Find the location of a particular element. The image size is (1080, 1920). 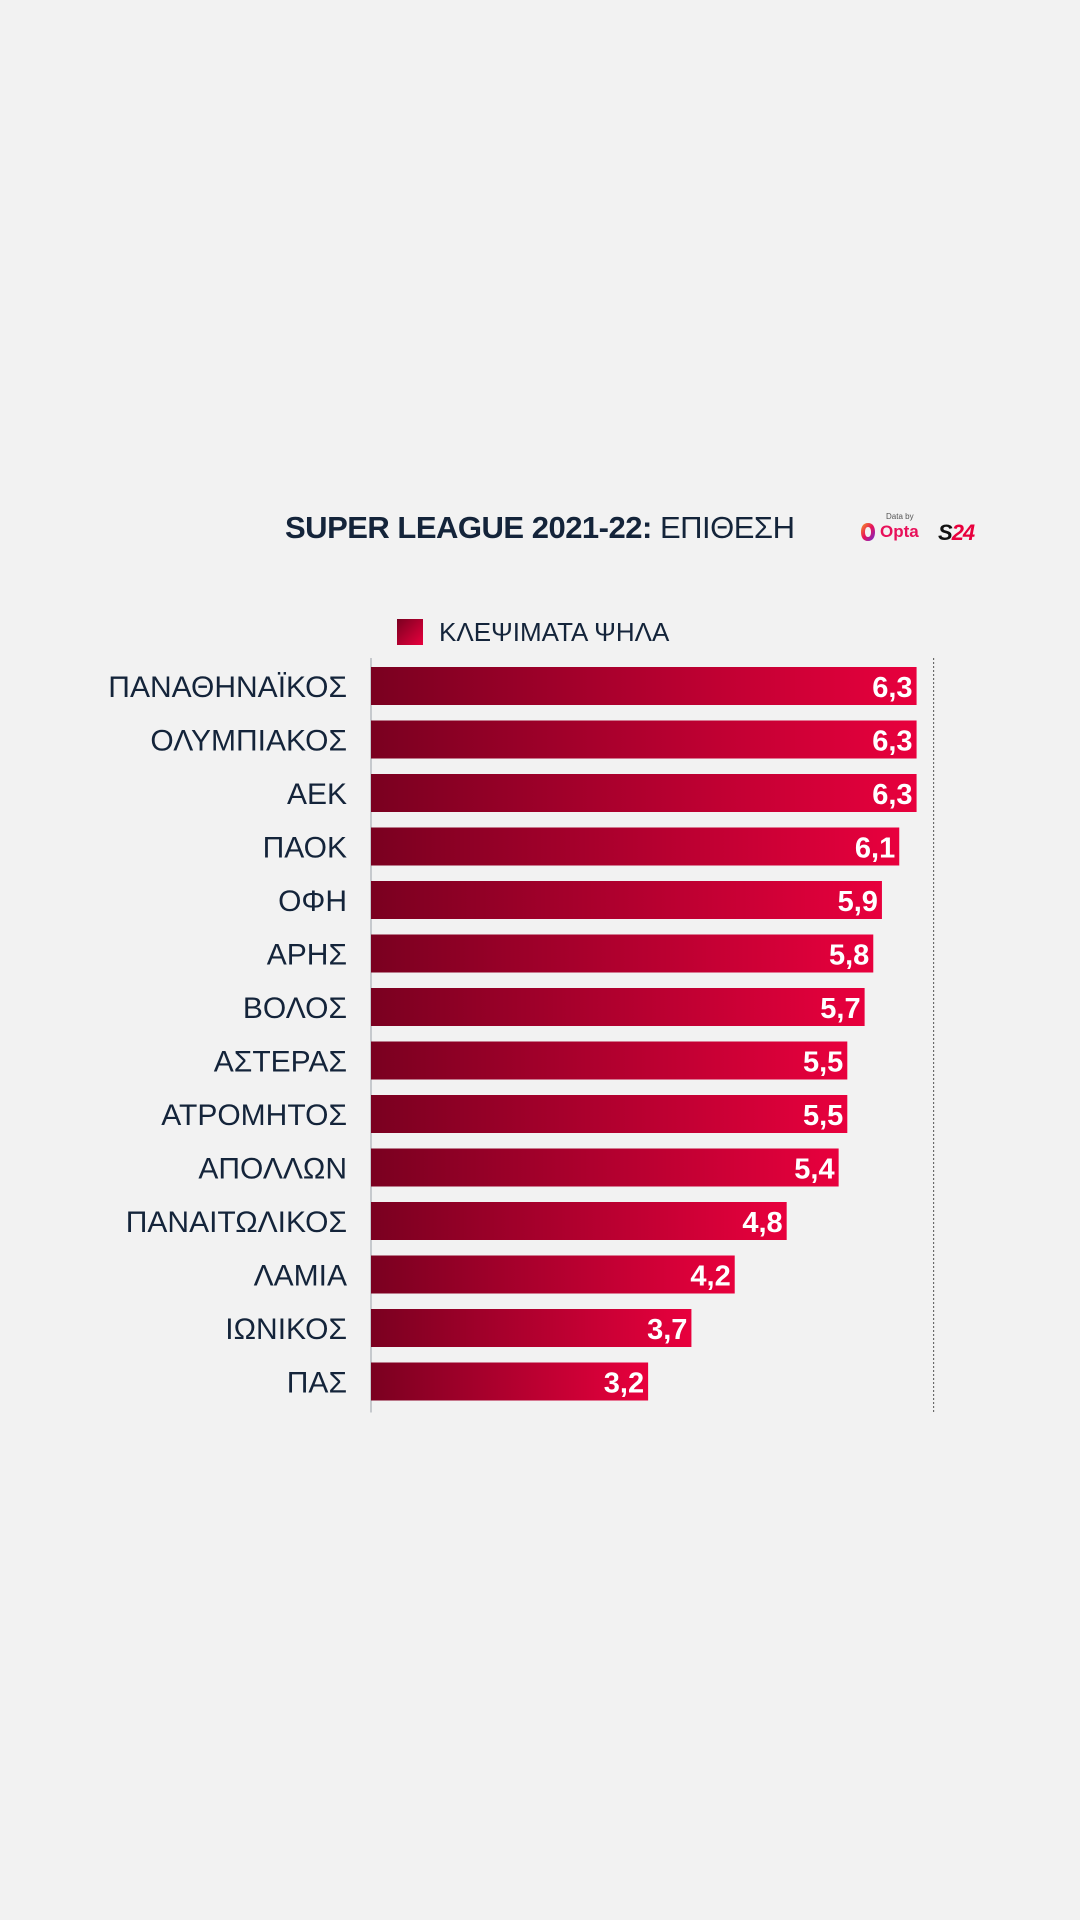

category-label: ΑΣΤΕΡΑΣ is located at coordinates (280, 1062).